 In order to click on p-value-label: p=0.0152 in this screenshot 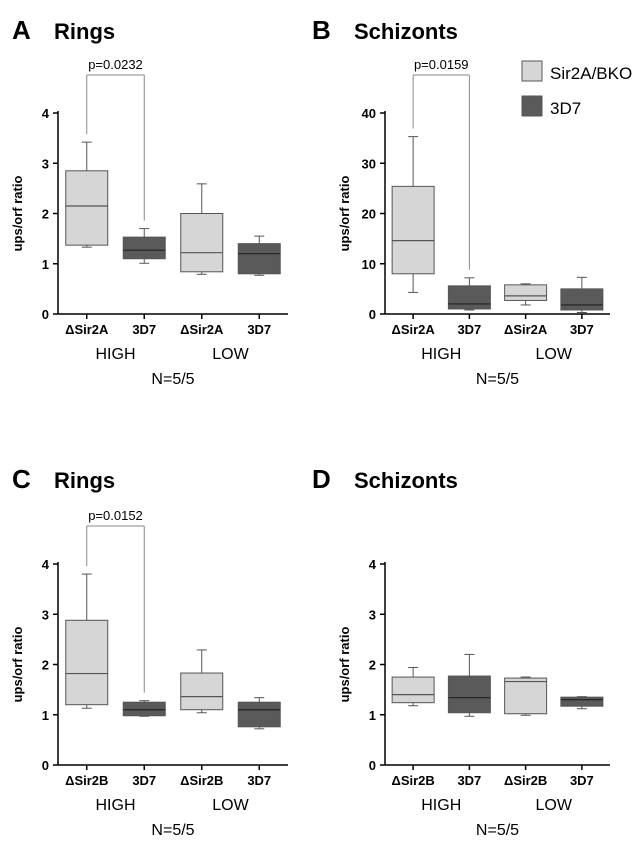, I will do `click(115, 515)`.